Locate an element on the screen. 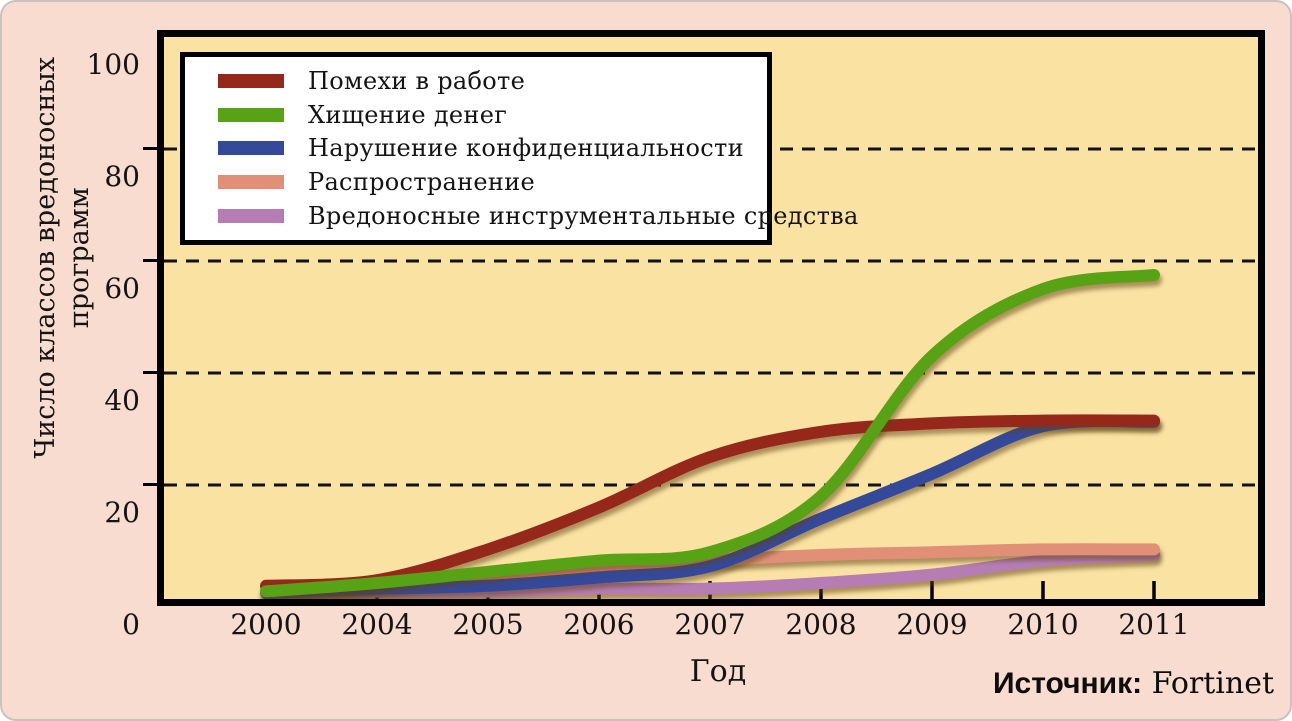 This screenshot has width=1292, height=721. legend-label: Распространение is located at coordinates (421, 182).